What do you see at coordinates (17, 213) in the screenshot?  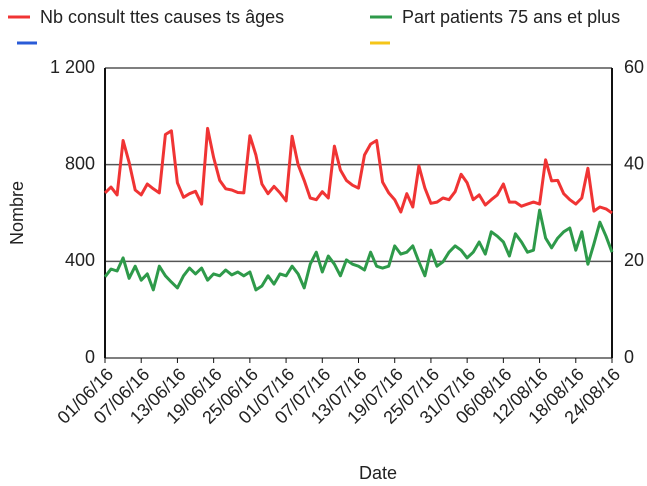 I see `y-axis-label: Nombre` at bounding box center [17, 213].